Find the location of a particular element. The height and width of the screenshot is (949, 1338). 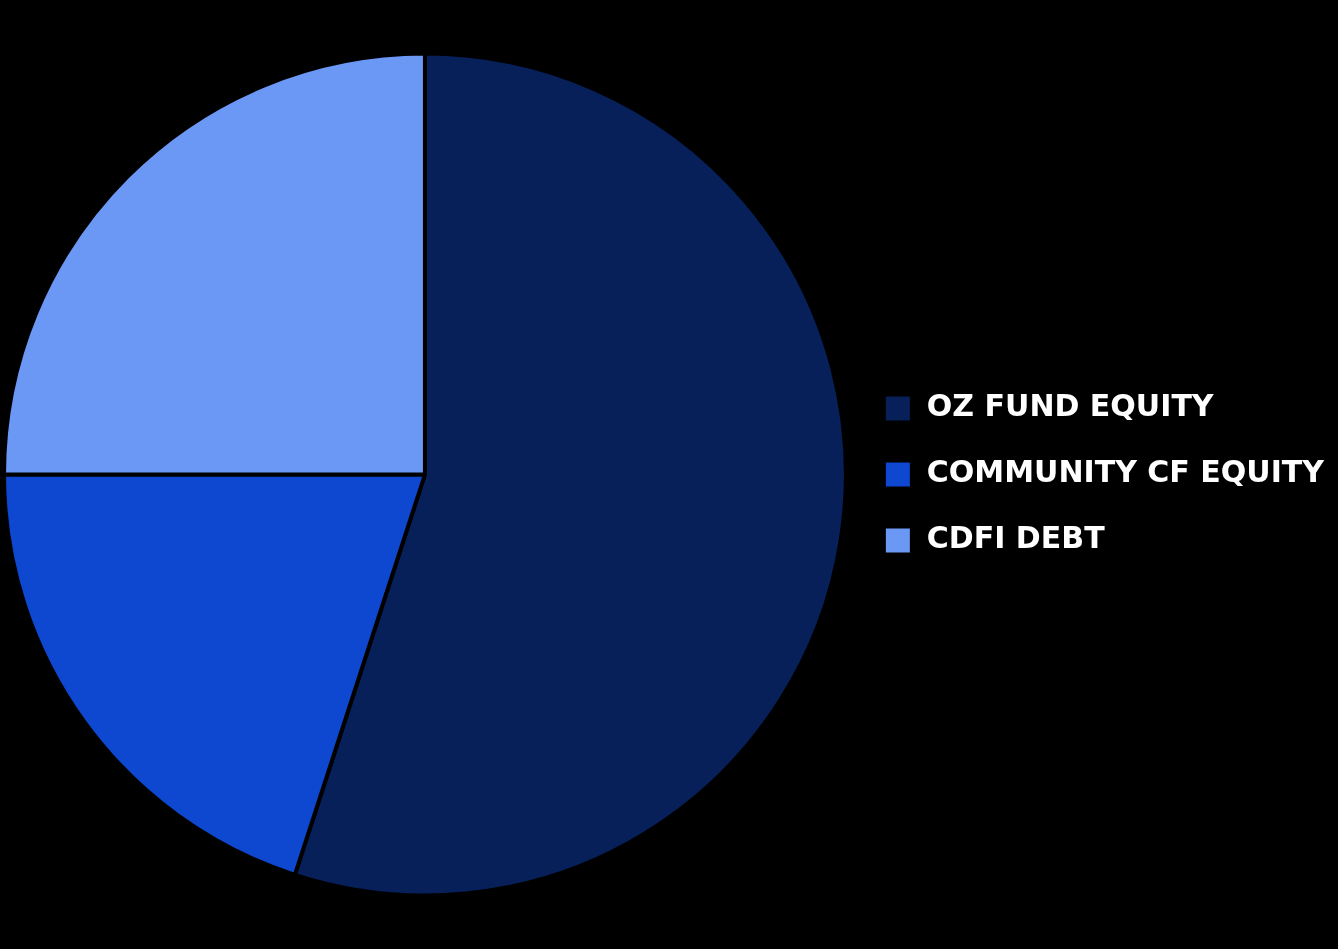

legend-label: CDFI DEBT is located at coordinates (1016, 538).